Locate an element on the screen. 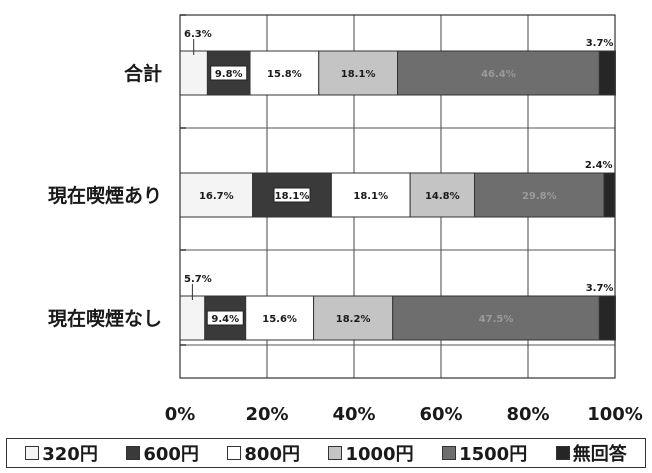 The height and width of the screenshot is (473, 652). legend-item: 320円 is located at coordinates (61, 453).